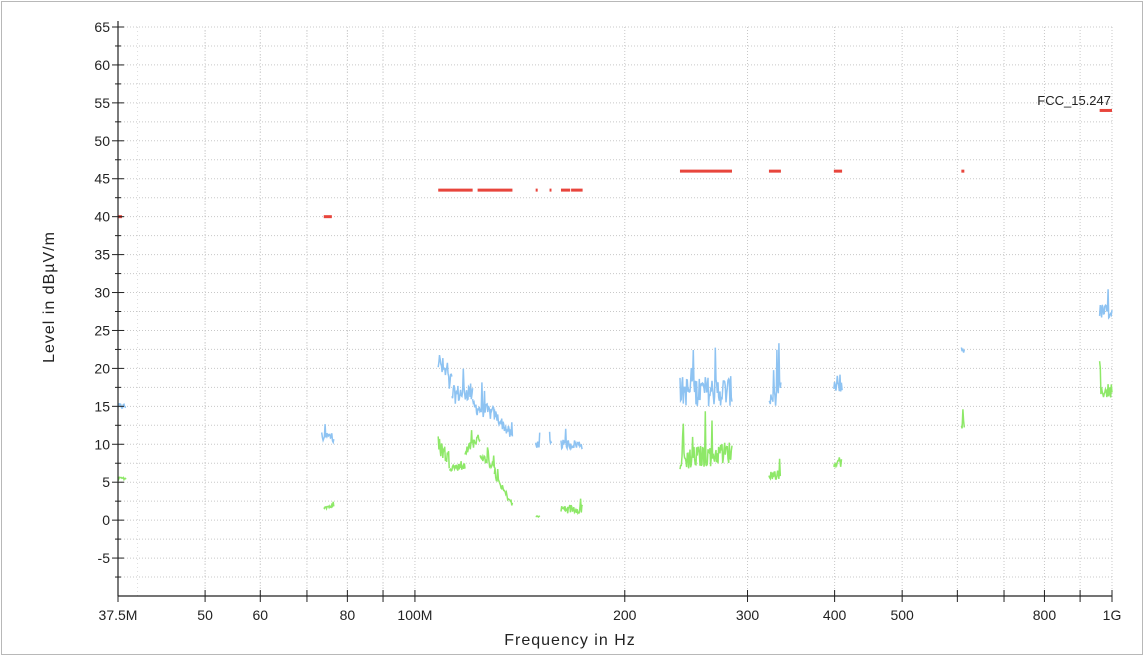  What do you see at coordinates (1112, 615) in the screenshot?
I see `x-tick-label: 1G` at bounding box center [1112, 615].